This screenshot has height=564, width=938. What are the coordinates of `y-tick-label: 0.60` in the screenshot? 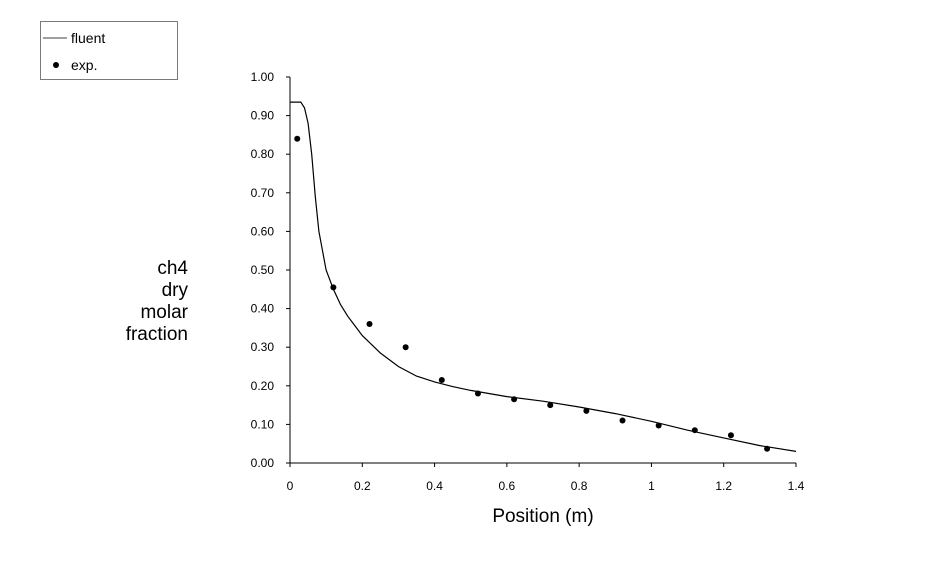 It's located at (263, 231).